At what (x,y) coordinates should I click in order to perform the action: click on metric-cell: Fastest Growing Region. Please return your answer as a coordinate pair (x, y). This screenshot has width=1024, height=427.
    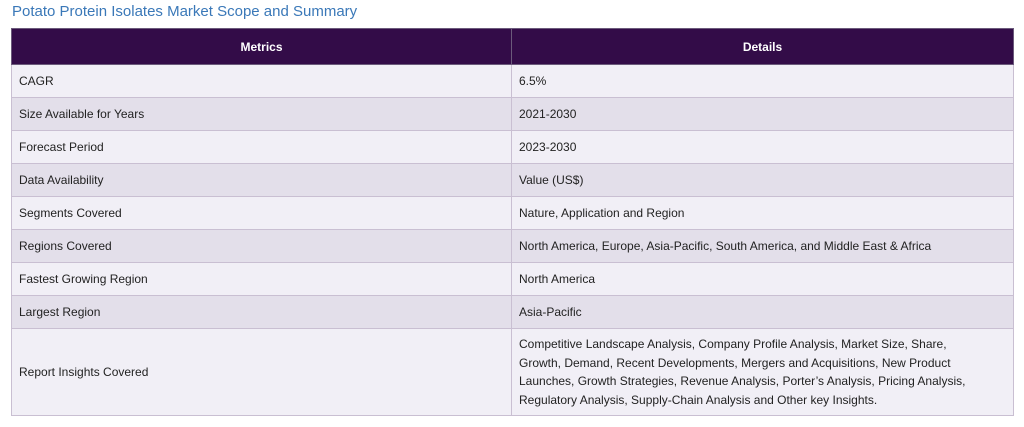
    Looking at the image, I should click on (261, 279).